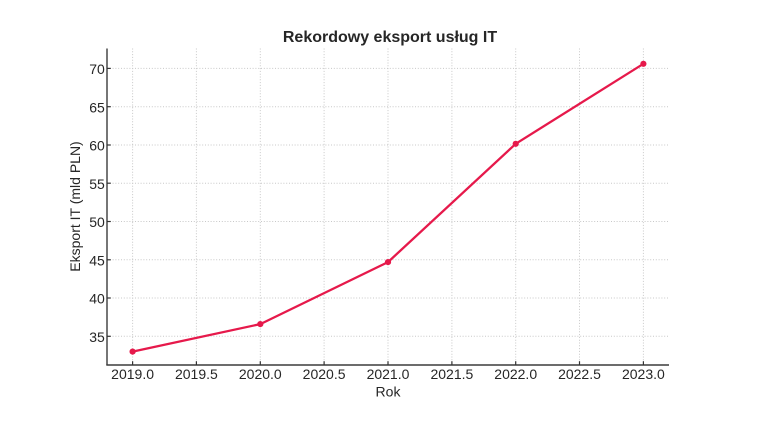 The image size is (768, 437). I want to click on svg-text: 2020.0, so click(260, 374).